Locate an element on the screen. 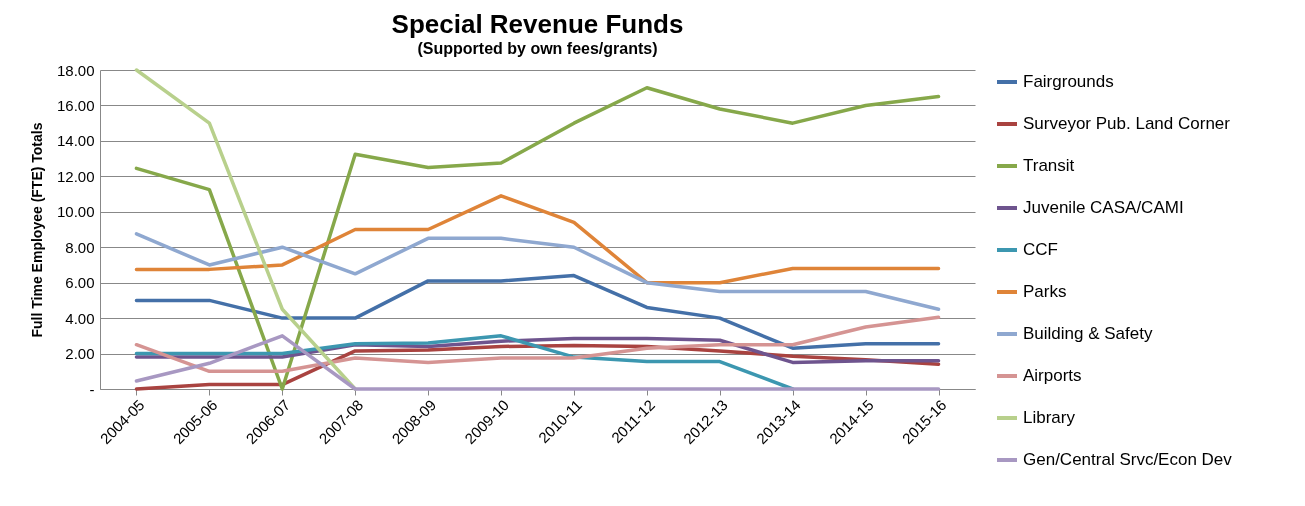 The width and height of the screenshot is (1305, 506). legend-label: Transit is located at coordinates (1049, 165).